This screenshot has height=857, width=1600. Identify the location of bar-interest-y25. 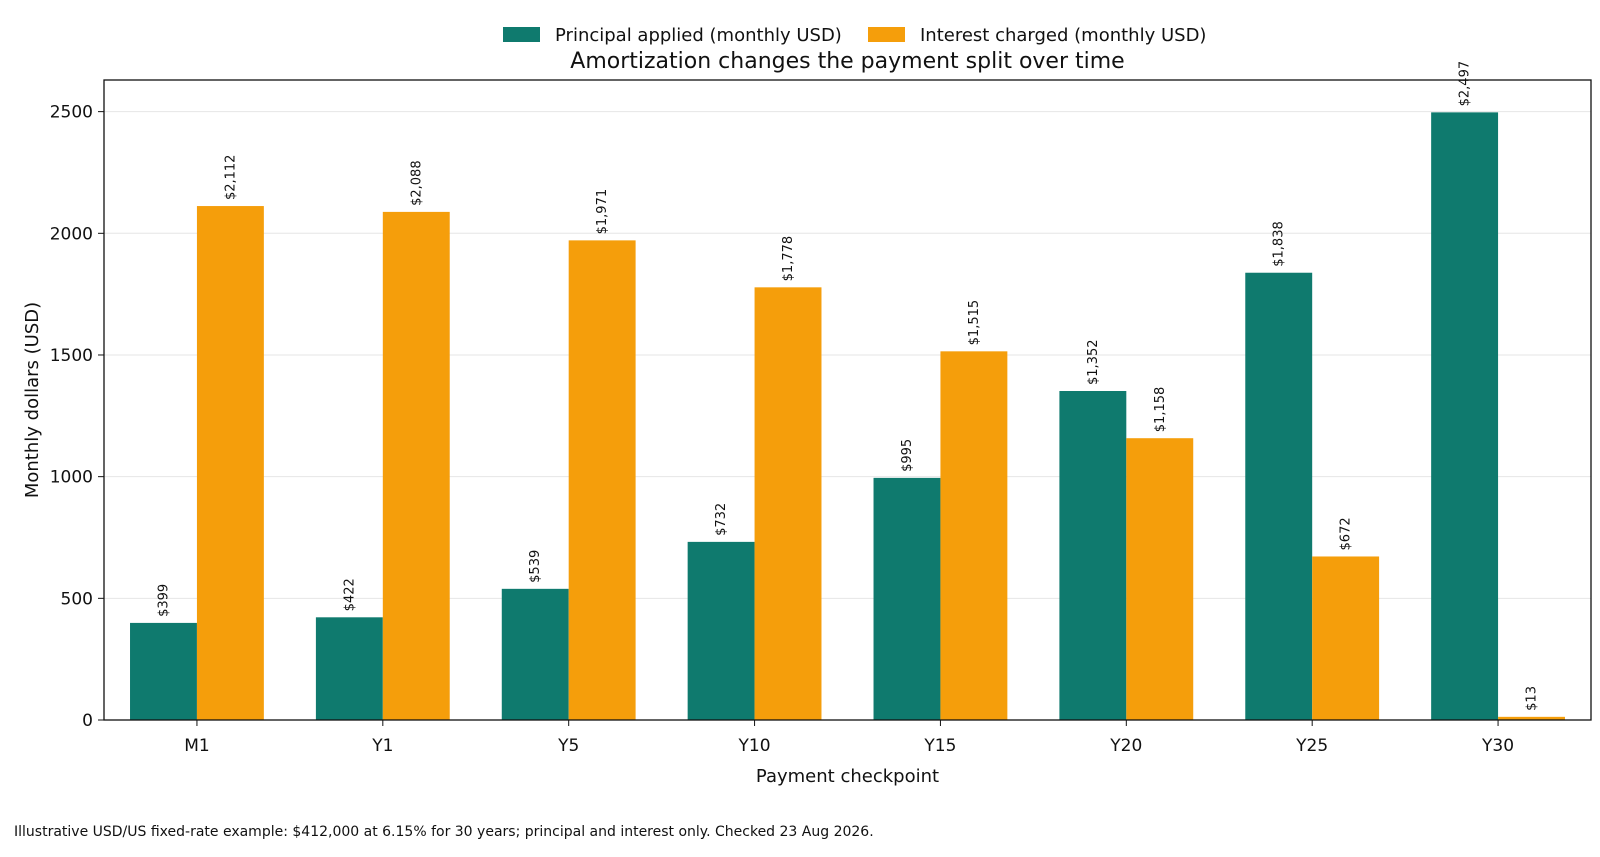
(1346, 638).